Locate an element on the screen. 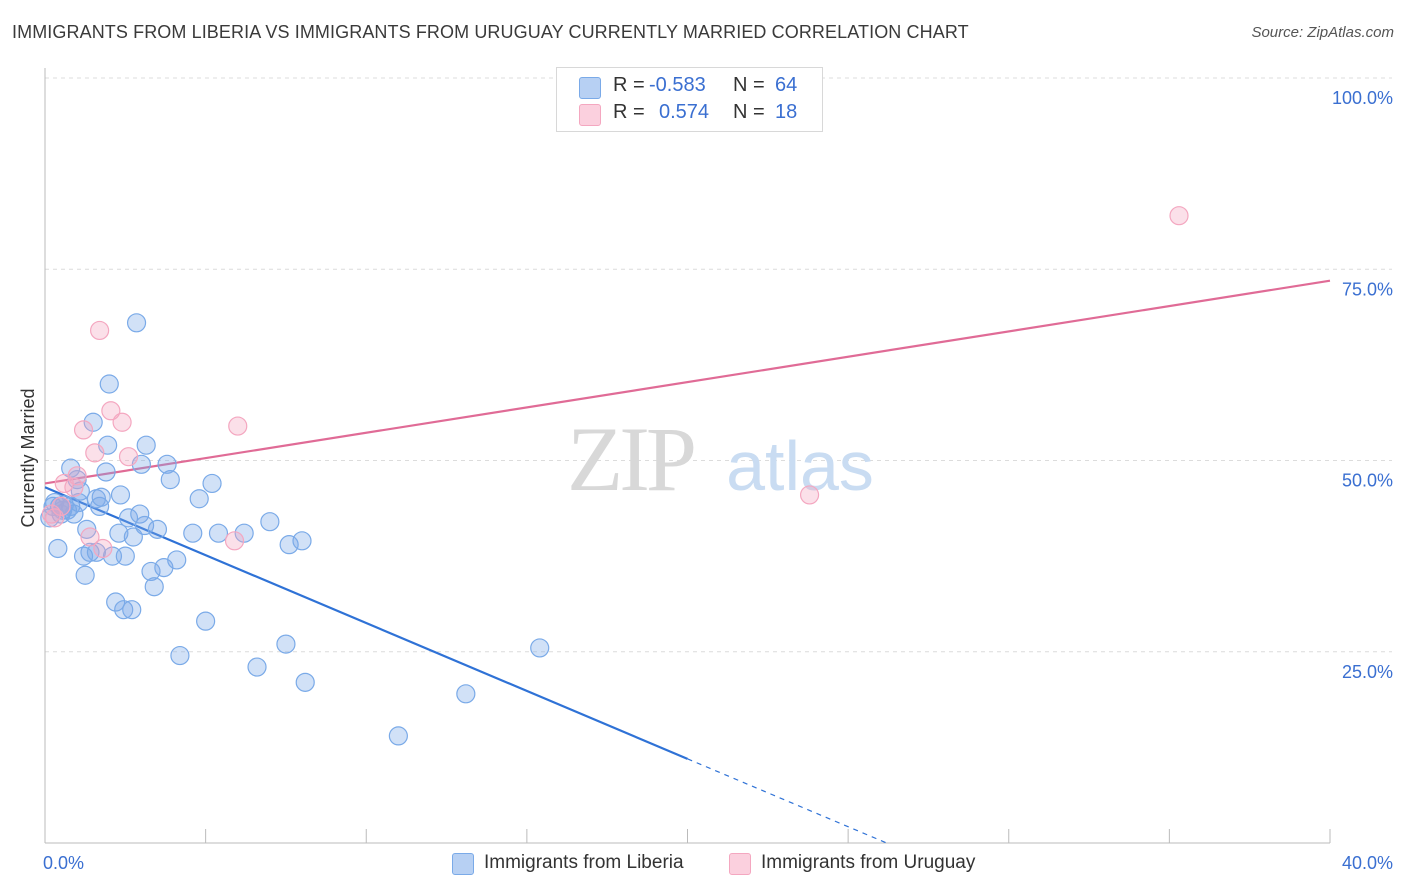  legend-label-uruguay: Immigrants from Uruguay is located at coordinates (868, 862).